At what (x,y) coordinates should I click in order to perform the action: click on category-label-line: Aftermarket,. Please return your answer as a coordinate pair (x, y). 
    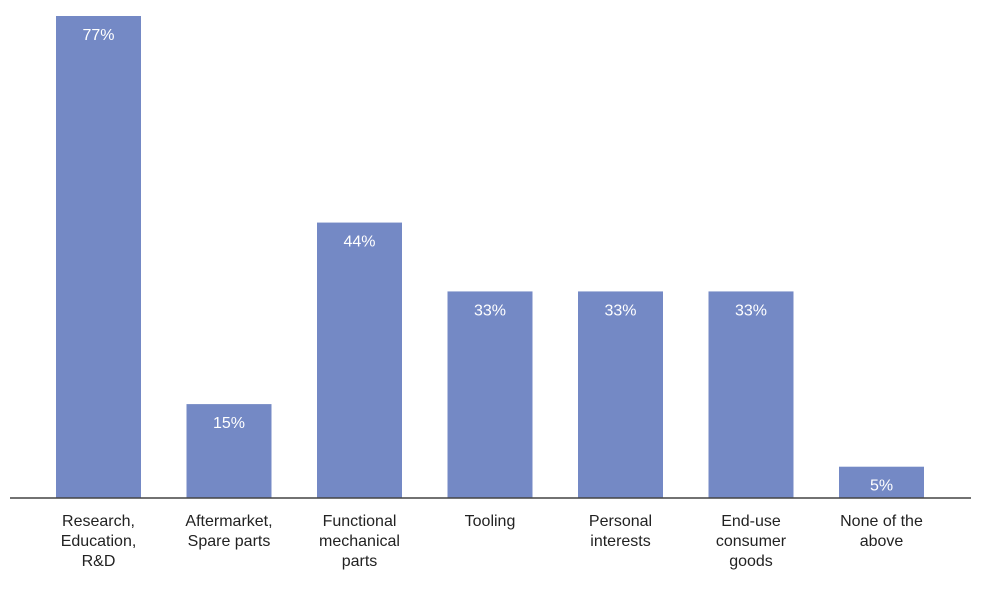
    Looking at the image, I should click on (228, 521).